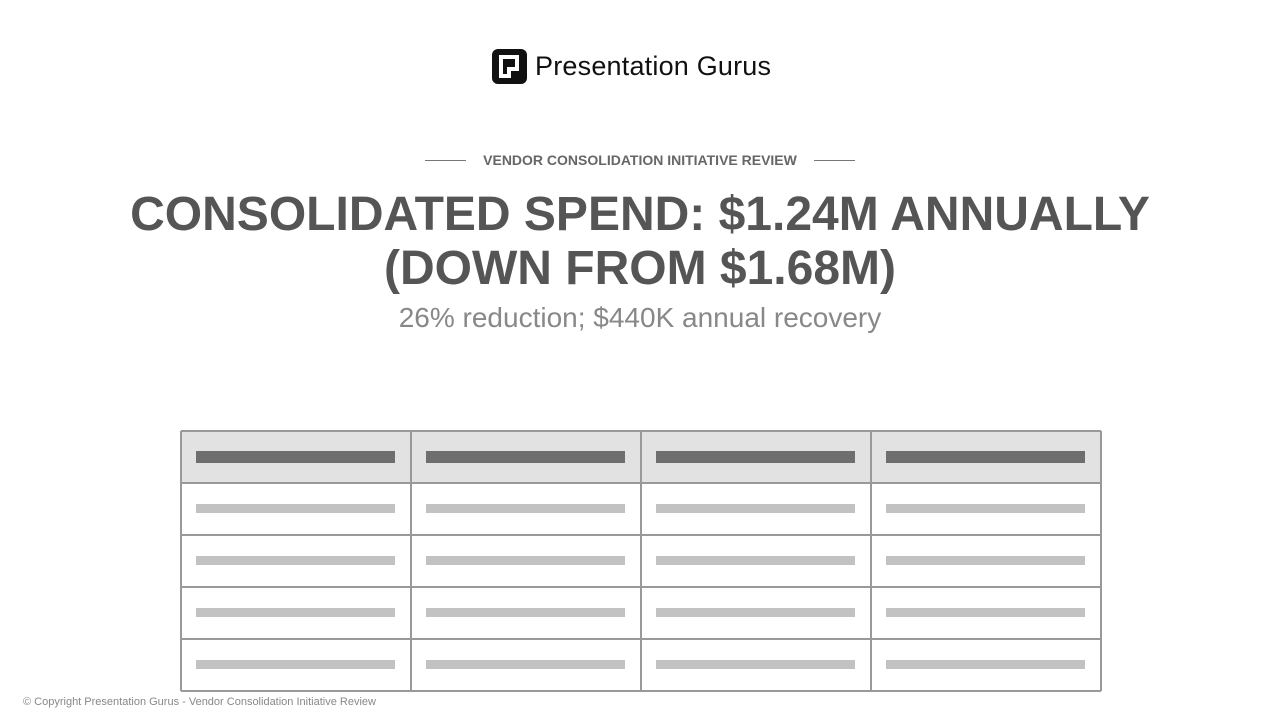 This screenshot has height=720, width=1280. I want to click on logo: Presentation Gurus, so click(631, 66).